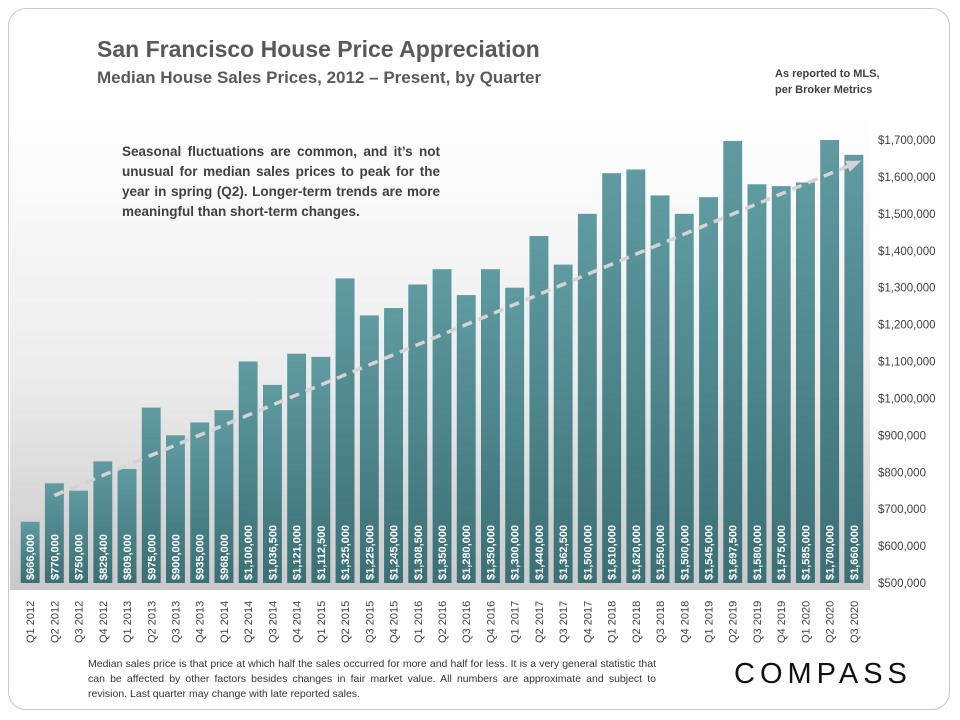 The image size is (960, 720). Describe the element at coordinates (273, 622) in the screenshot. I see `x-tick-label: Q3 2014` at that location.